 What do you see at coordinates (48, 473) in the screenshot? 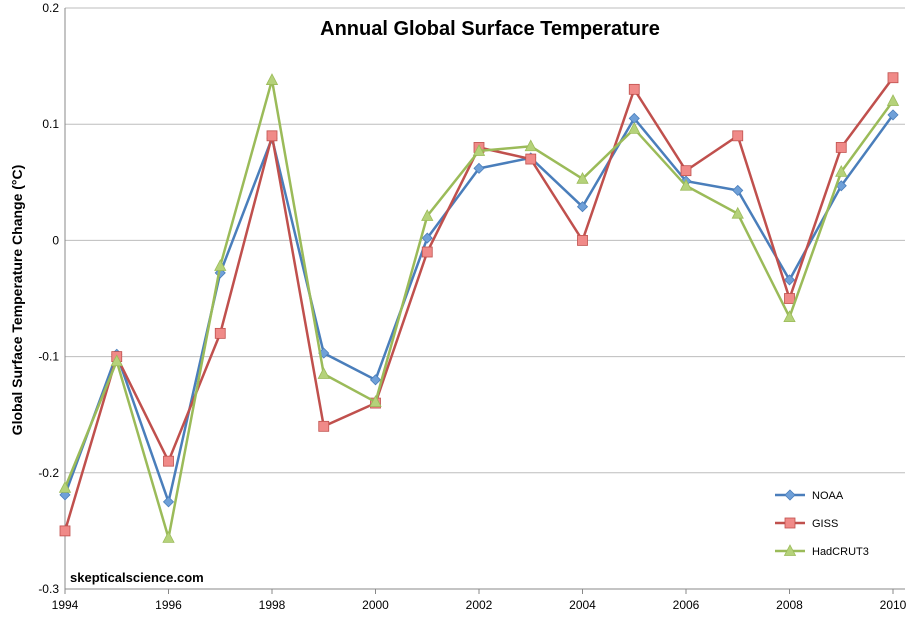
I see `y-tick-label: -0.2` at bounding box center [48, 473].